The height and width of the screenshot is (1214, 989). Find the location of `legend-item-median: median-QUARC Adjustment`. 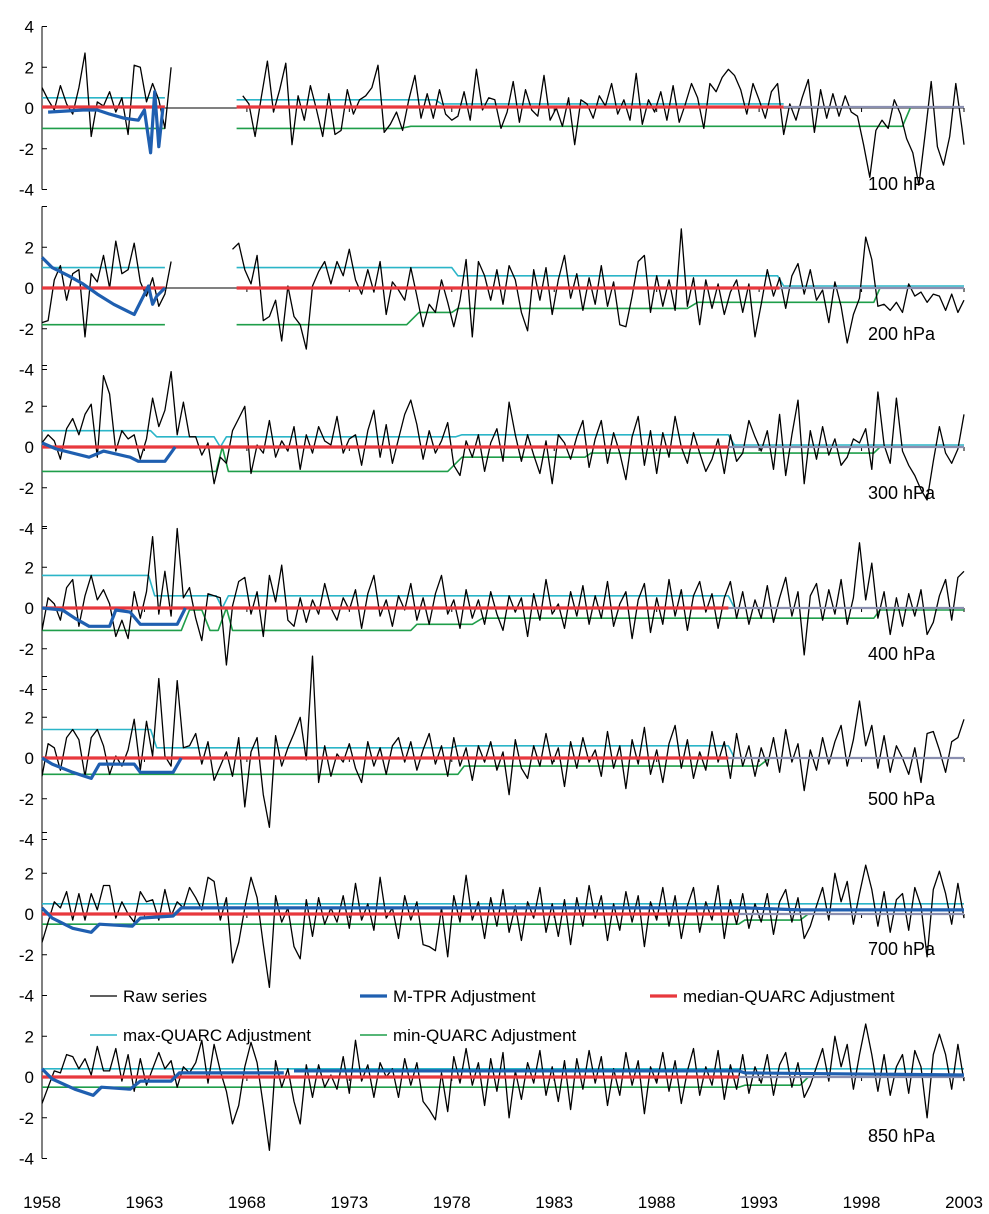

legend-item-median: median-QUARC Adjustment is located at coordinates (772, 996).